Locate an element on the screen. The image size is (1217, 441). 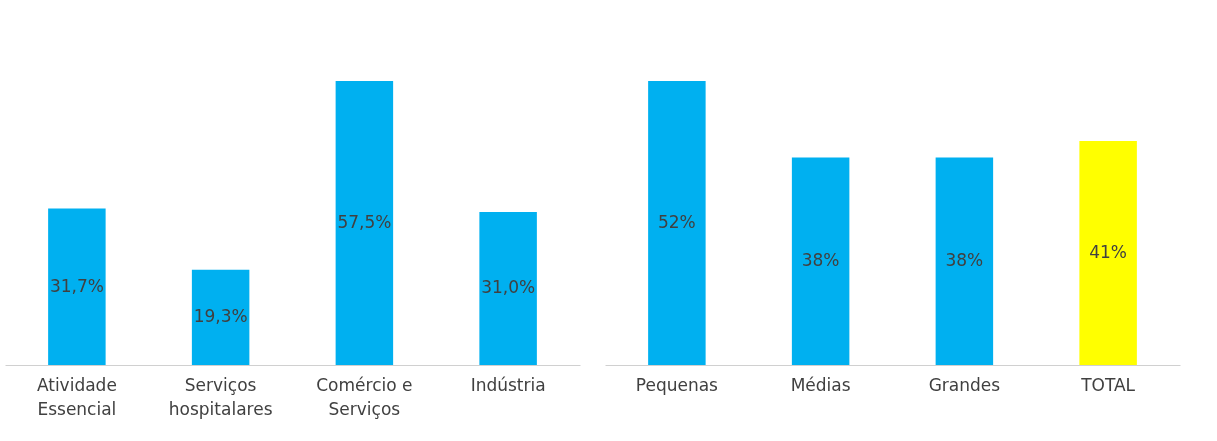
x-tick-label: Grandes is located at coordinates (964, 384).